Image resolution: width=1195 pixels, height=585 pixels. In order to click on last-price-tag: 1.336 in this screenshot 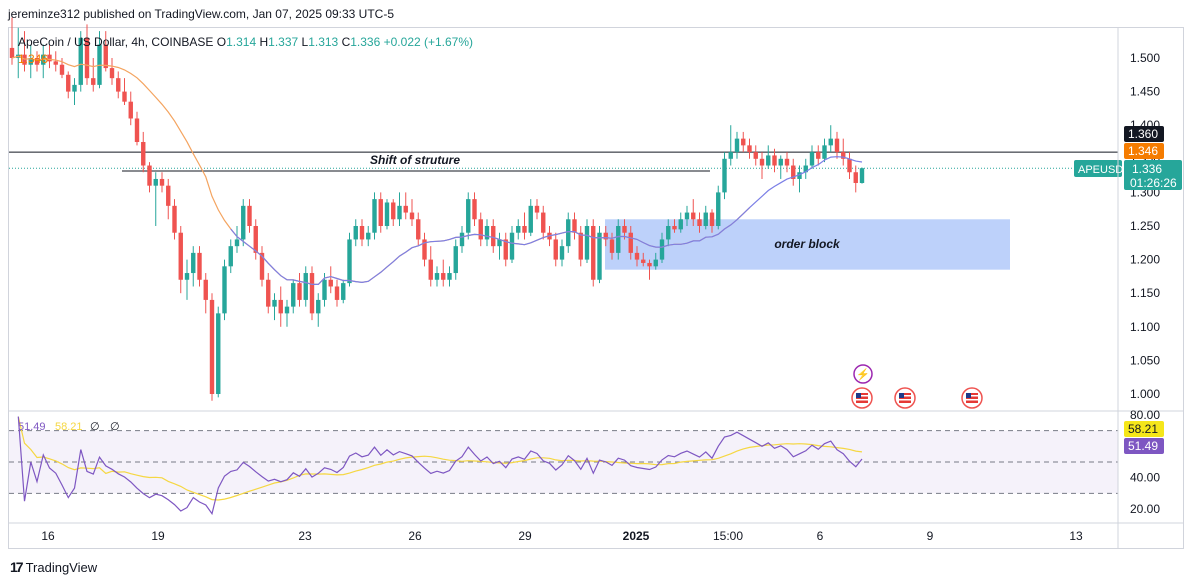, I will do `click(1147, 169)`.